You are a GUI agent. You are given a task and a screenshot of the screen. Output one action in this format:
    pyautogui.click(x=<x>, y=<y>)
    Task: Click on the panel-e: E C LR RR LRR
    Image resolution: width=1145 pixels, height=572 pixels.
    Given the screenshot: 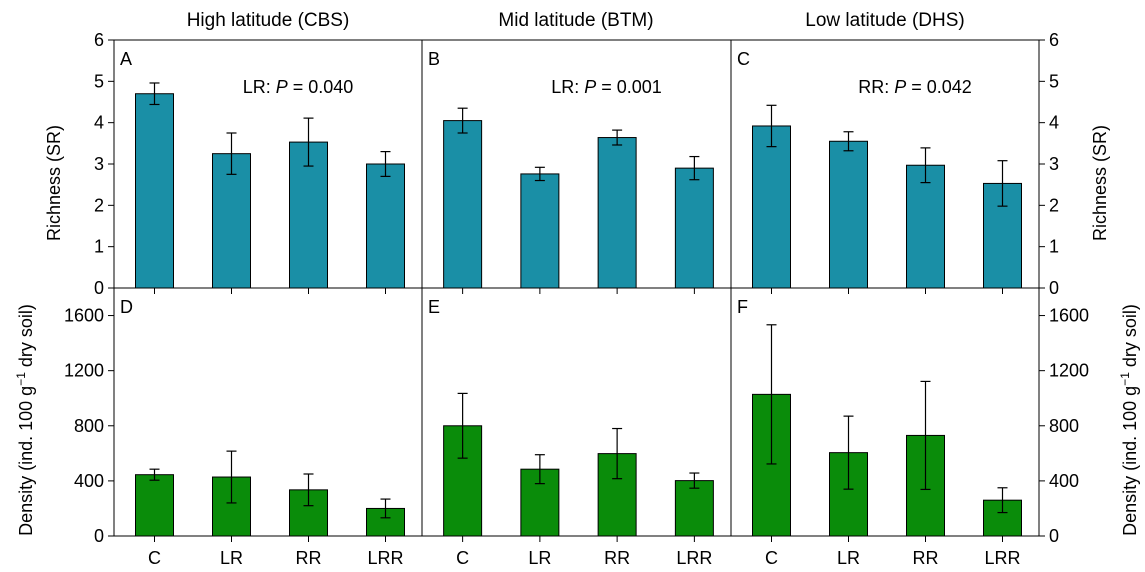 What is the action you would take?
    pyautogui.click(x=576, y=427)
    